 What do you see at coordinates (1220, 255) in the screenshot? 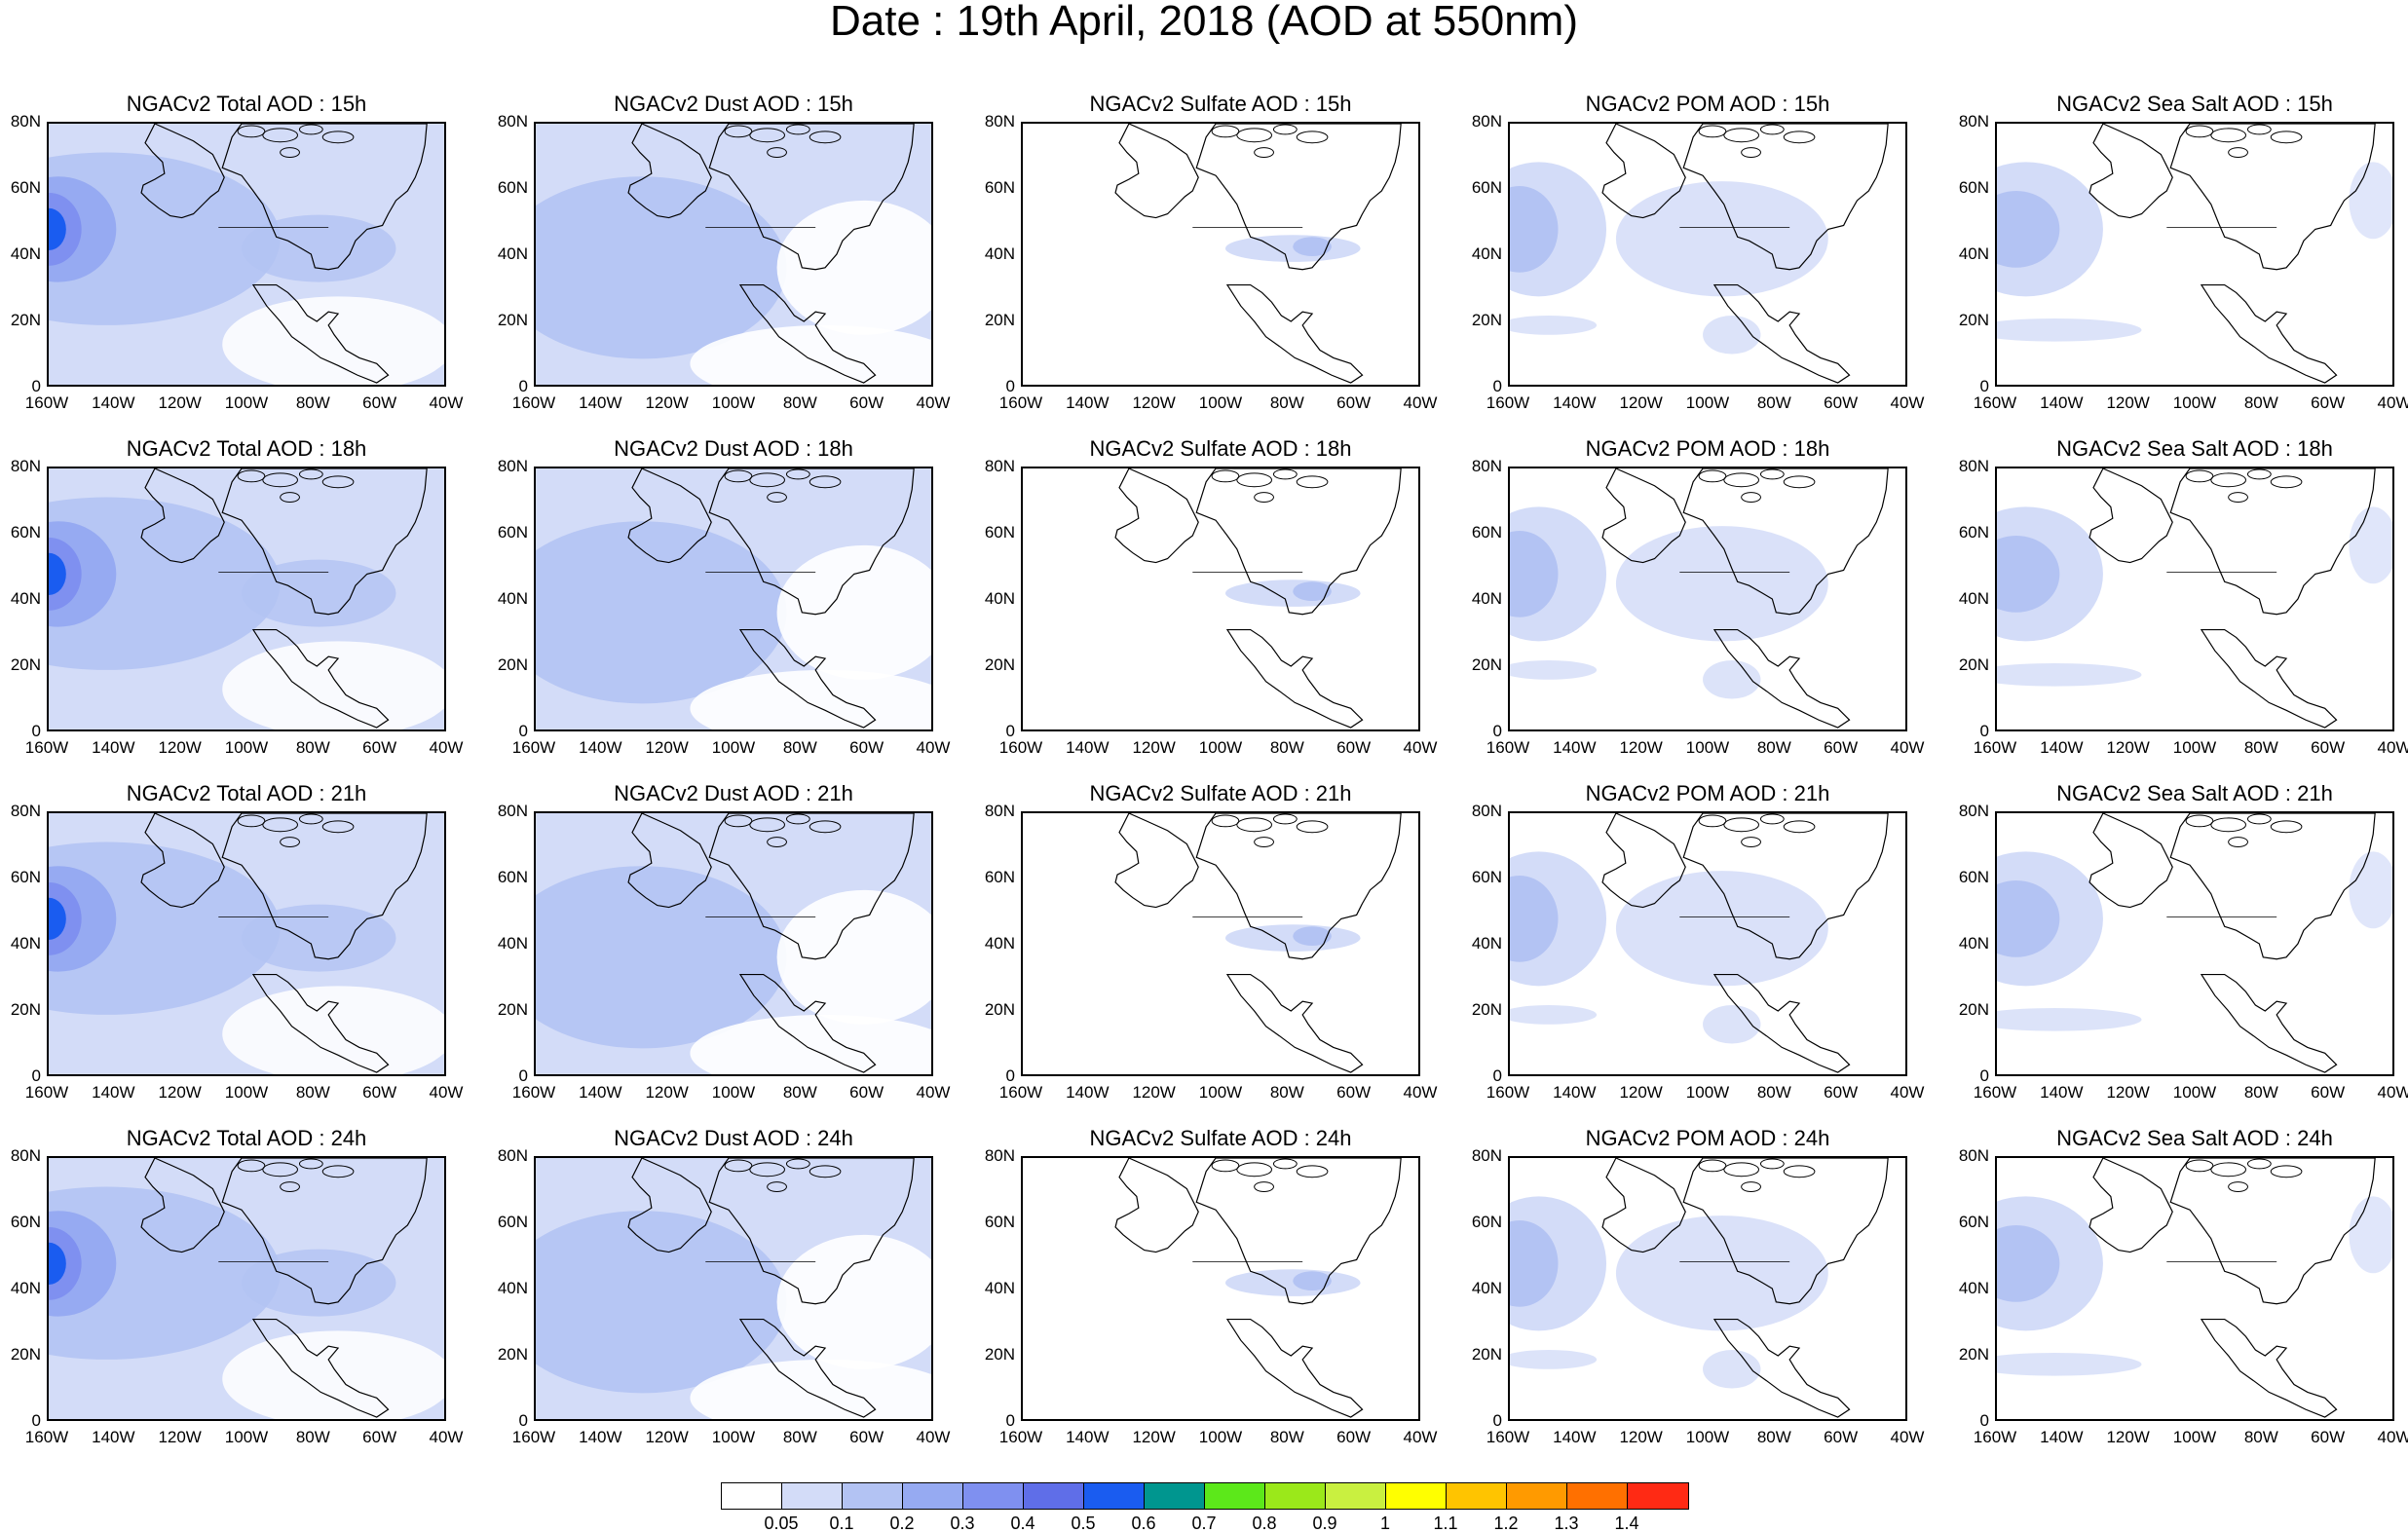
I see `aod-map-sulfate-15h` at bounding box center [1220, 255].